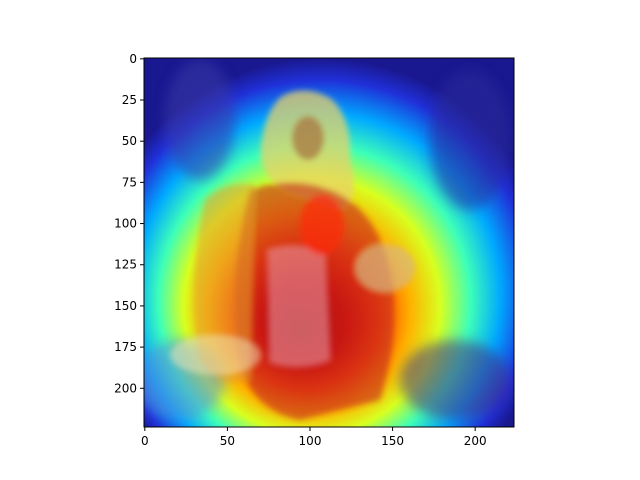 Image resolution: width=640 pixels, height=480 pixels. I want to click on x-tick-label: 50, so click(227, 441).